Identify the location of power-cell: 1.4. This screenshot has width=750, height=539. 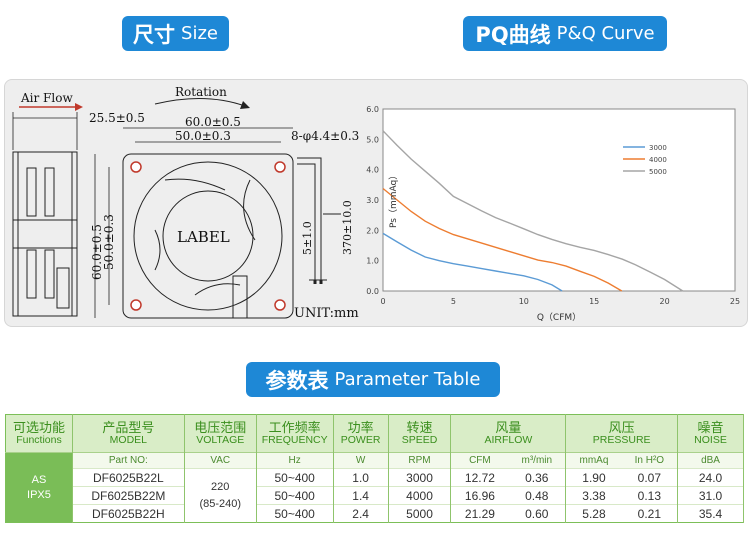
(361, 495).